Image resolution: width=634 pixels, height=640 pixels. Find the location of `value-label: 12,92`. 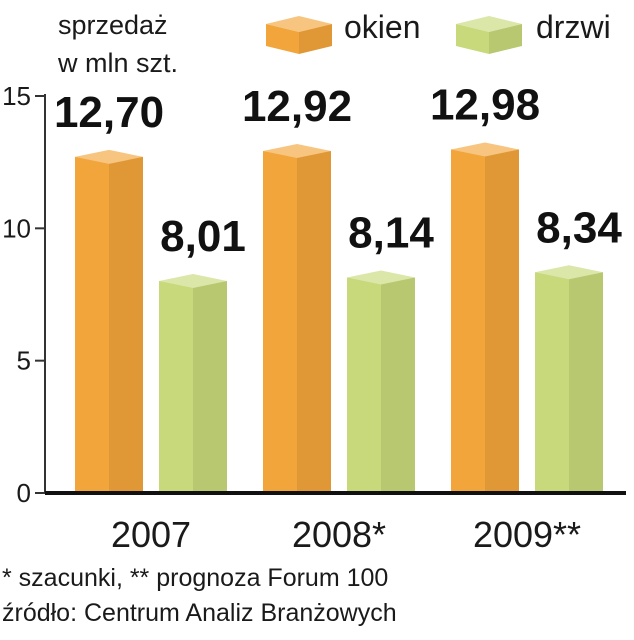

value-label: 12,92 is located at coordinates (297, 106).